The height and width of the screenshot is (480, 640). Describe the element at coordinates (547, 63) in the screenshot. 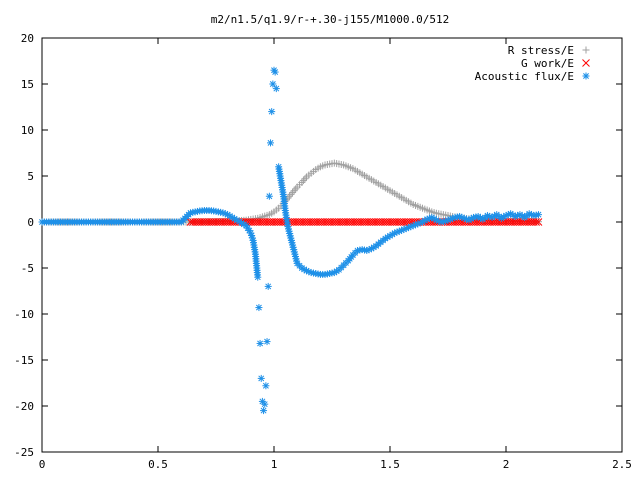

I see `legend-label: G work/E` at that location.